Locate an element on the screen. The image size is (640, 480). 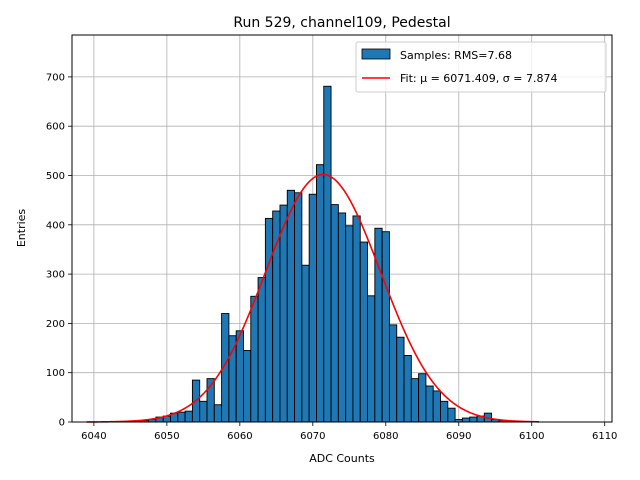
y-tick-label: 500 is located at coordinates (55, 176).